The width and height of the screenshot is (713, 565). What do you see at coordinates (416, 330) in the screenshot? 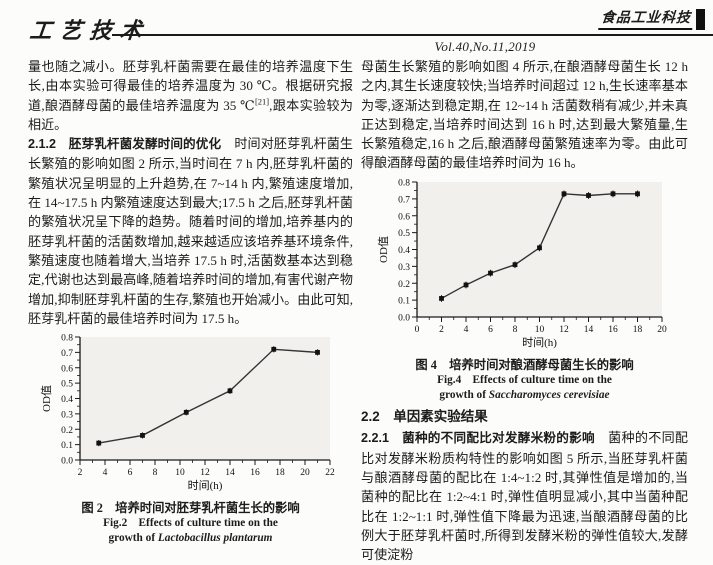
I see `svg-text: 0` at bounding box center [416, 330].